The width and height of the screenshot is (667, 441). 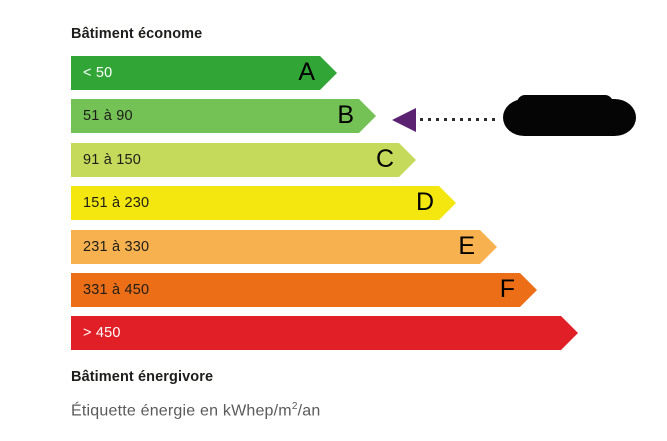 I want to click on bar-range-label: 331 à 450, so click(x=116, y=290).